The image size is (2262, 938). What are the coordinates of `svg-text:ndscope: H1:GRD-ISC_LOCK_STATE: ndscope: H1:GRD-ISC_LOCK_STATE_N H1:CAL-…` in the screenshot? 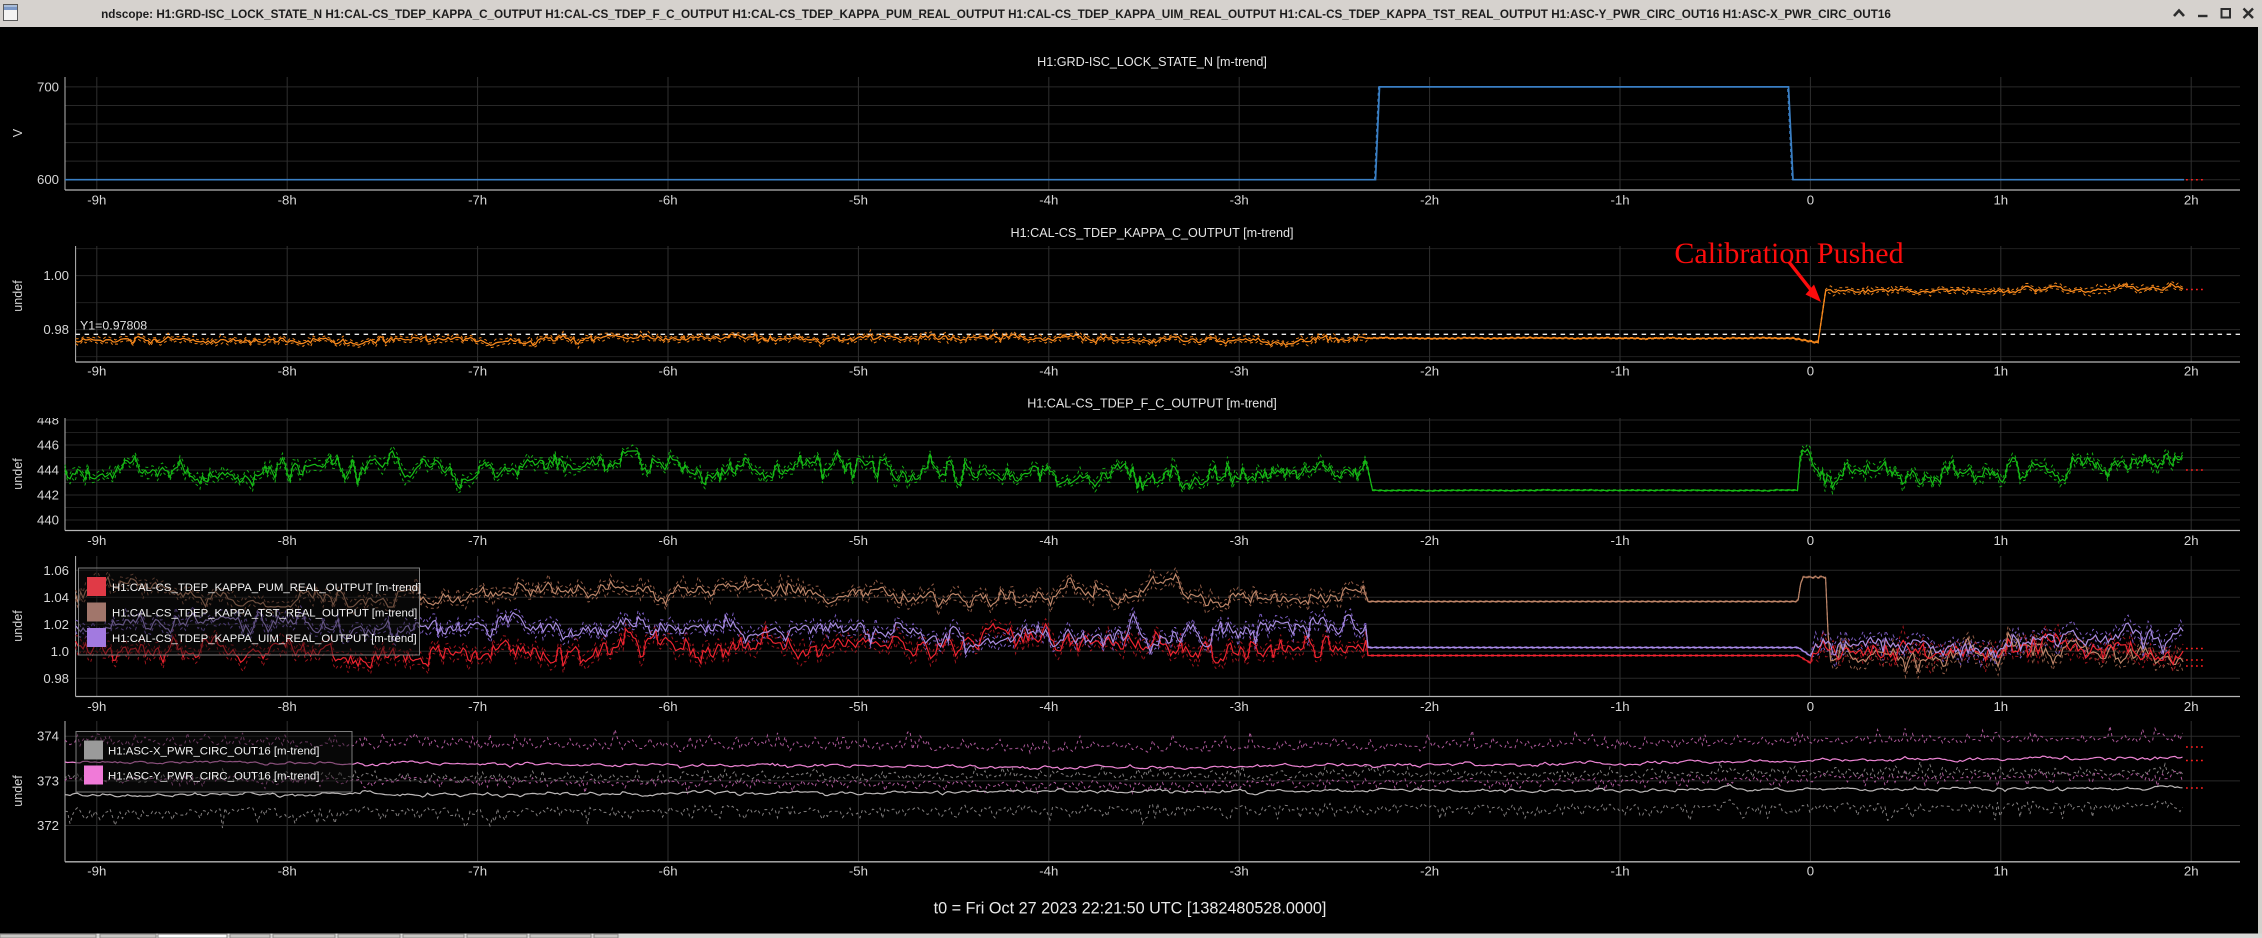 It's located at (996, 14).